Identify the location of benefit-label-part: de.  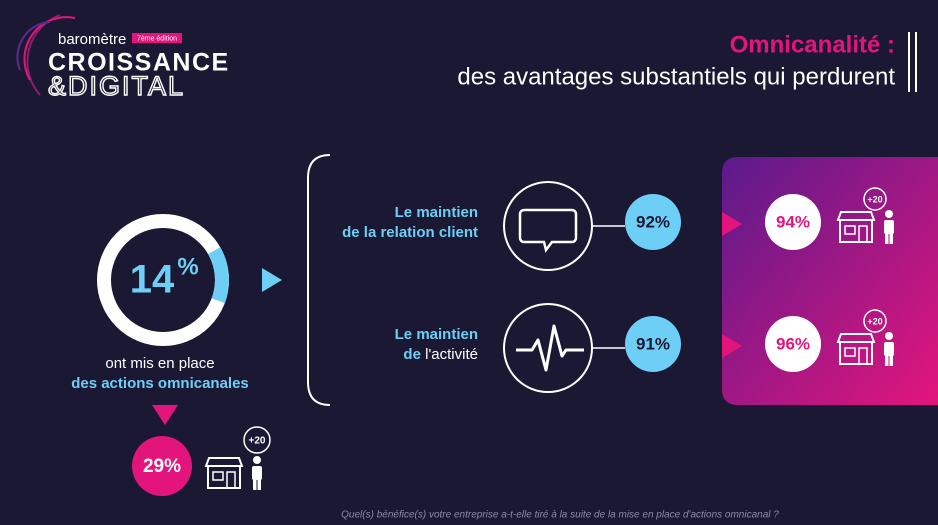
(412, 354).